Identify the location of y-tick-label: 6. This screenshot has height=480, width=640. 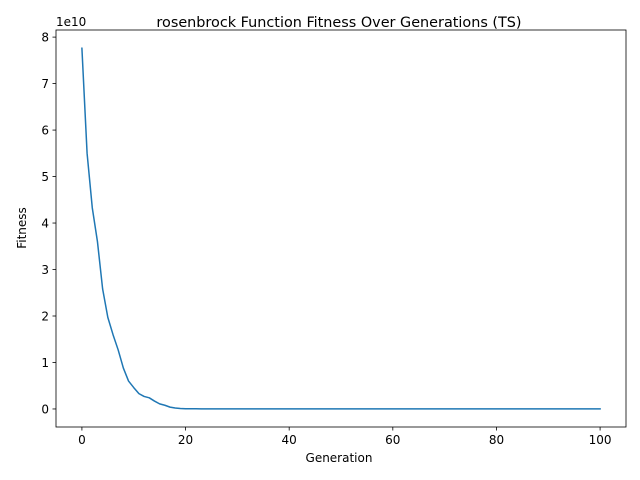
(45, 131).